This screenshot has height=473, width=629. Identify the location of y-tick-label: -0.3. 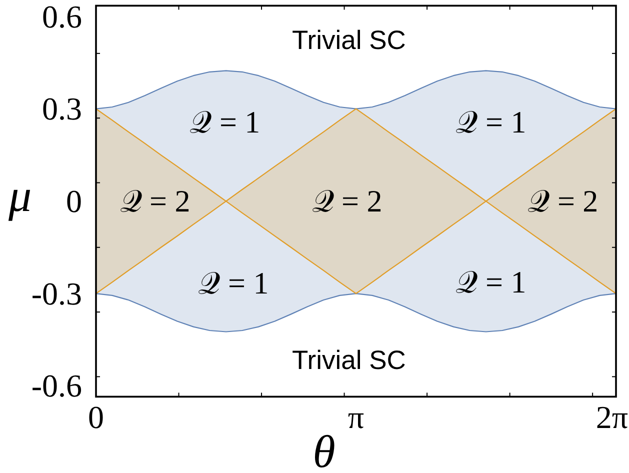
(56, 293).